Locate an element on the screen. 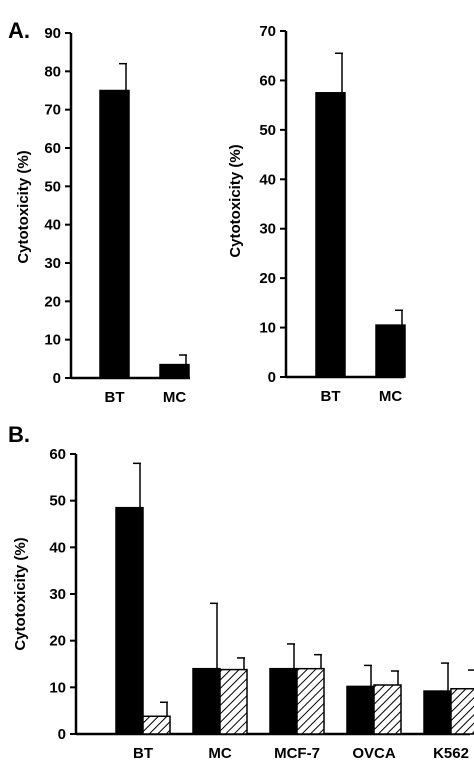  x-tick-label: MCF-7 is located at coordinates (297, 753).